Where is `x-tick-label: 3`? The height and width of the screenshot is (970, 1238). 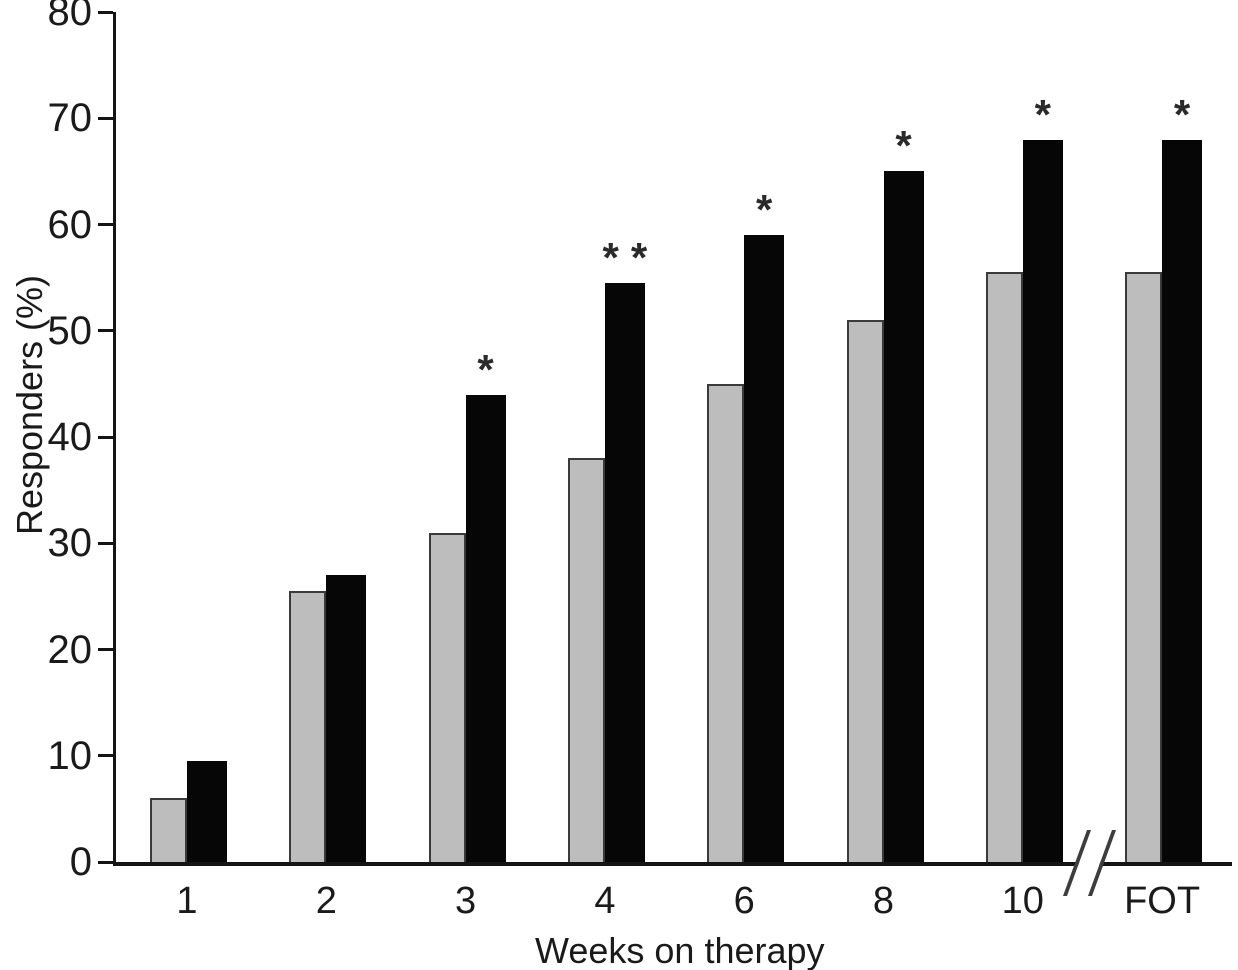 x-tick-label: 3 is located at coordinates (466, 901).